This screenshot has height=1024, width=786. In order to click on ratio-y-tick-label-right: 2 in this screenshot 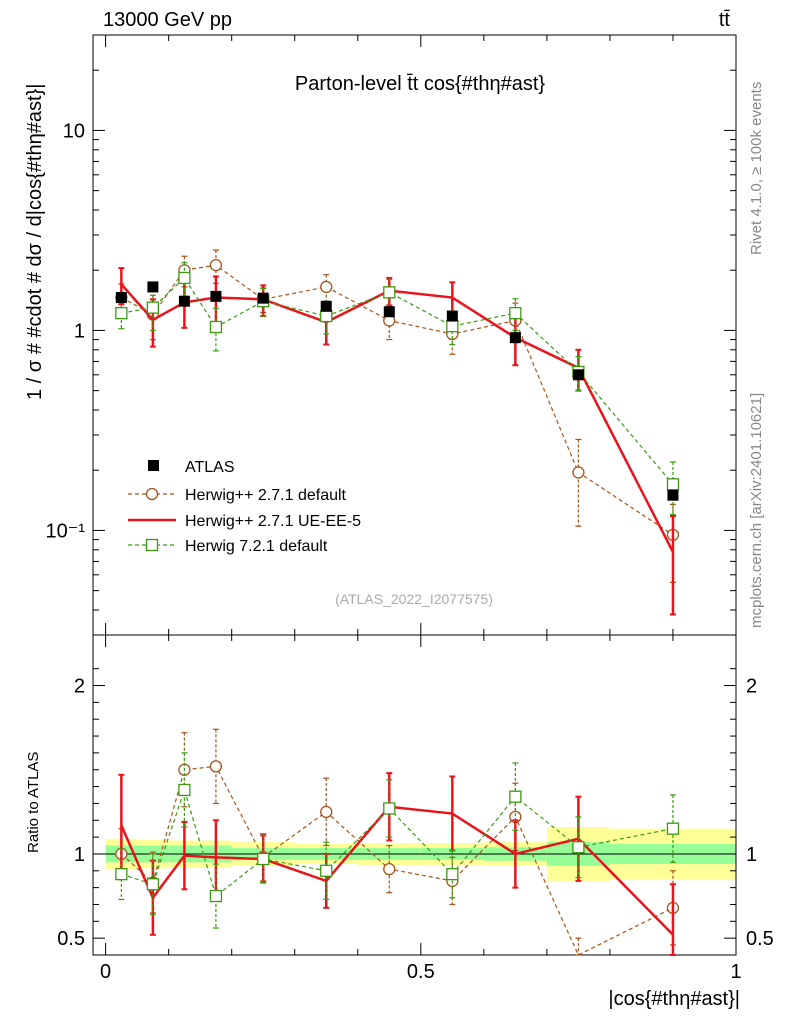, I will do `click(751, 687)`.